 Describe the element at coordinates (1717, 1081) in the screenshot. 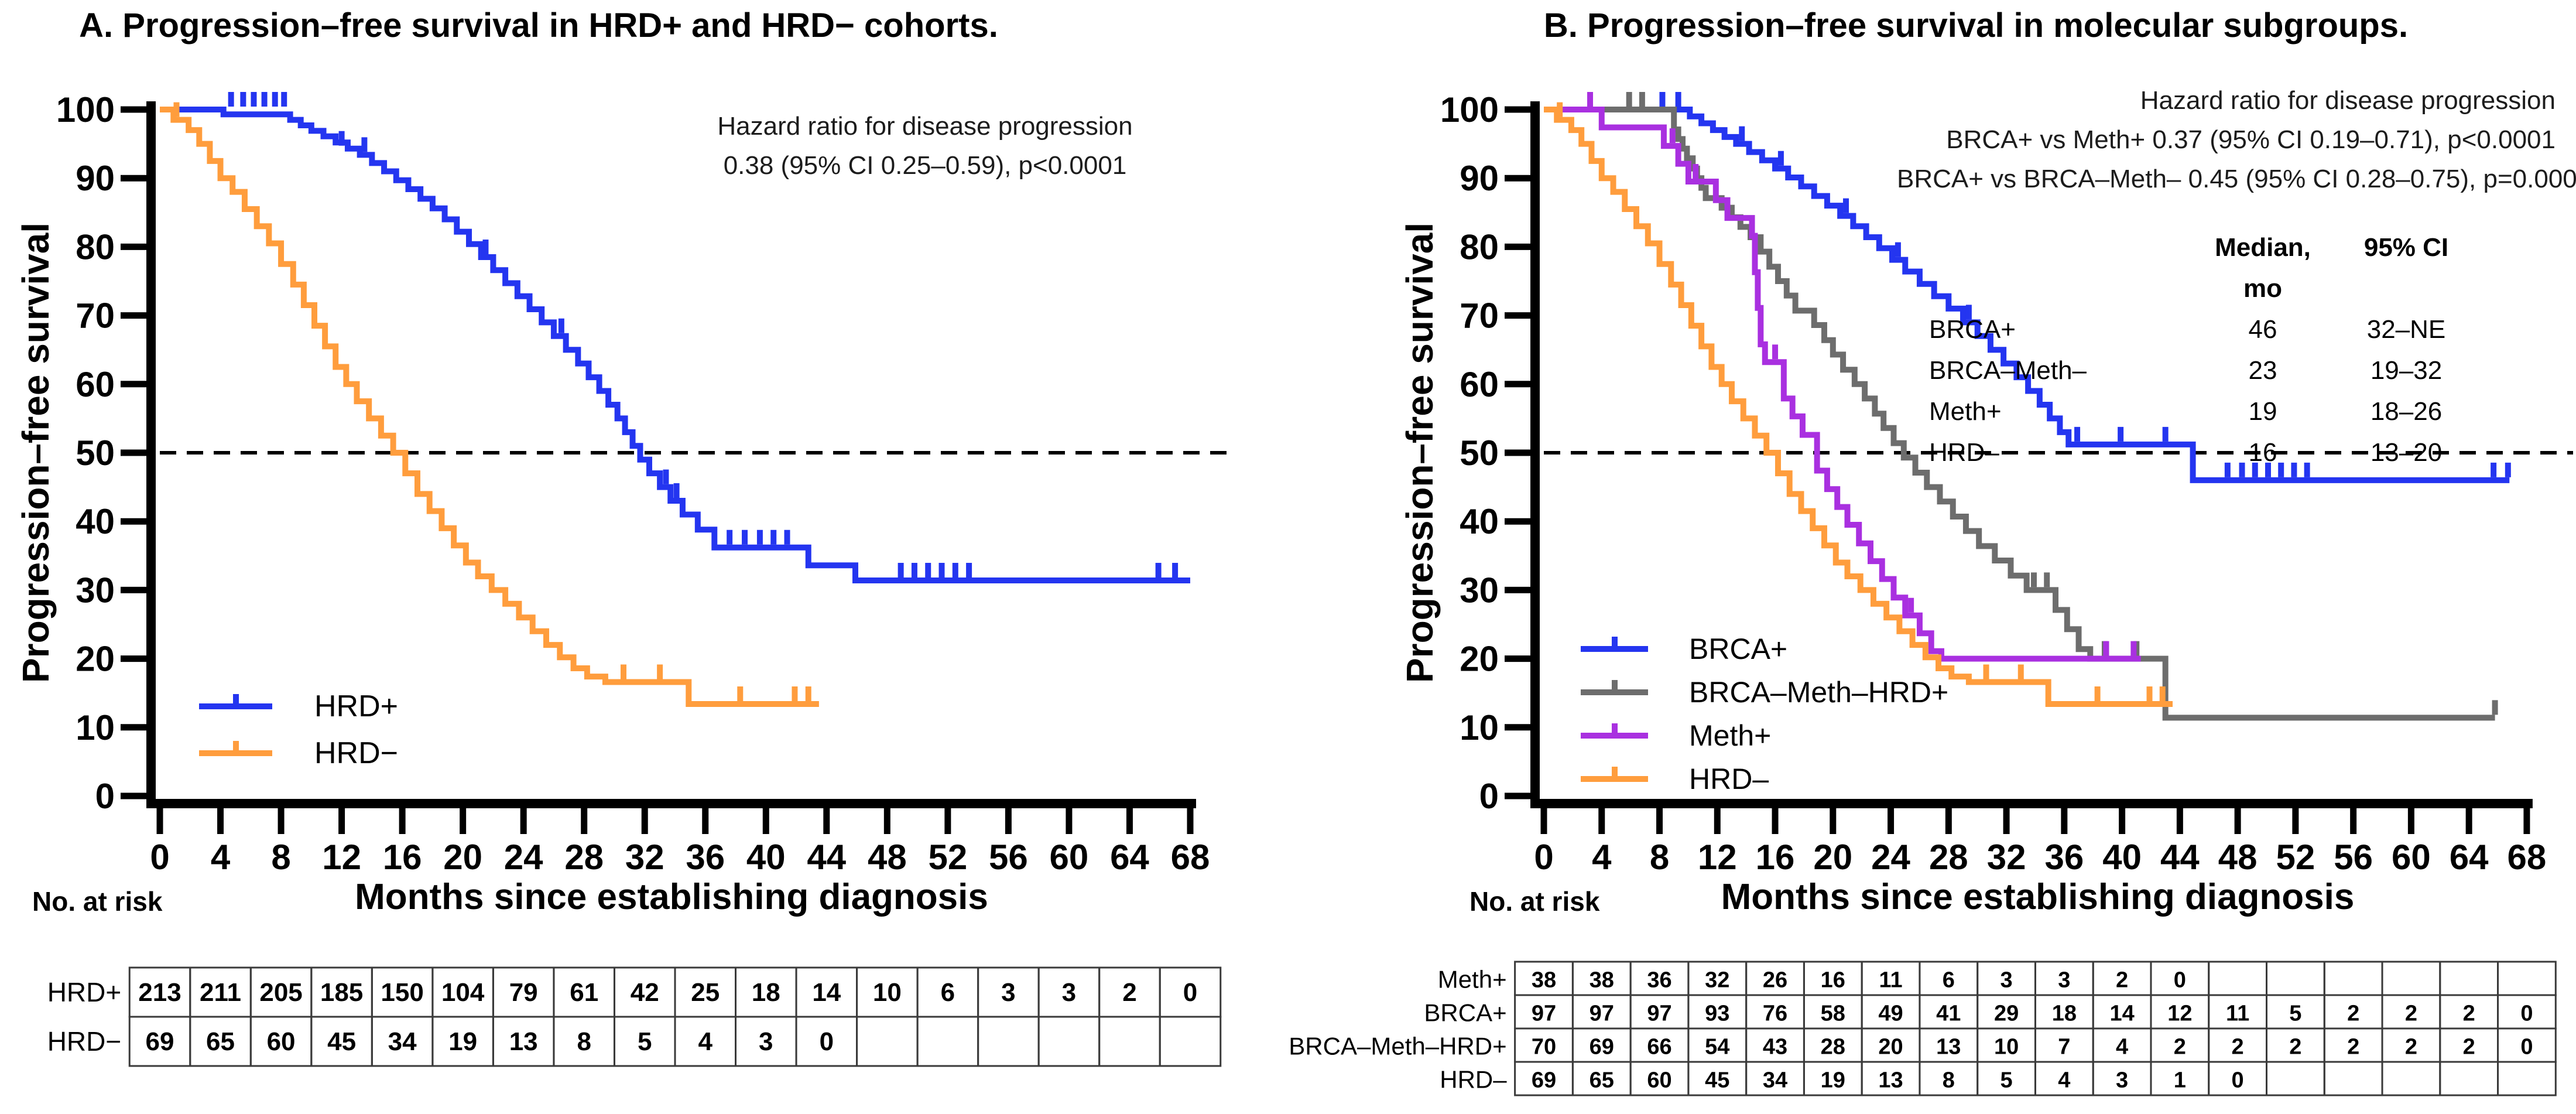

I see `risk-cell-value: 45` at that location.